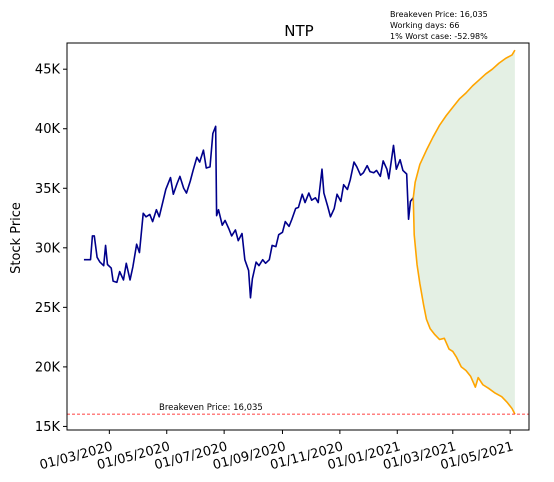 The height and width of the screenshot is (482, 554). I want to click on info-worst-case: 1% Worst case: -52.98%, so click(439, 36).